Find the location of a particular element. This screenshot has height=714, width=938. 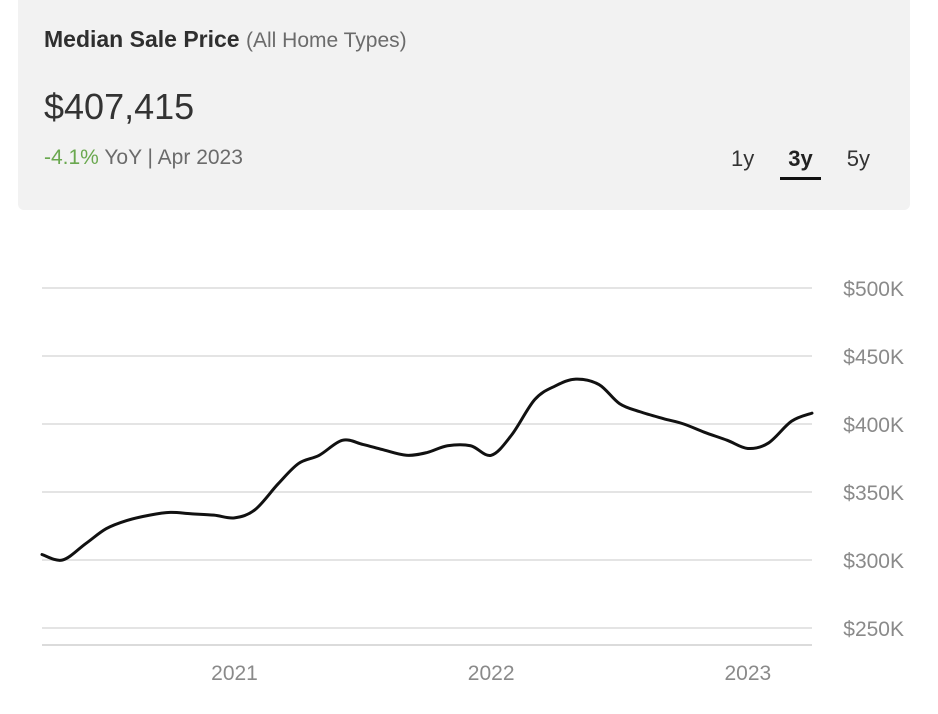

y-tick-label: $350K is located at coordinates (873, 493).